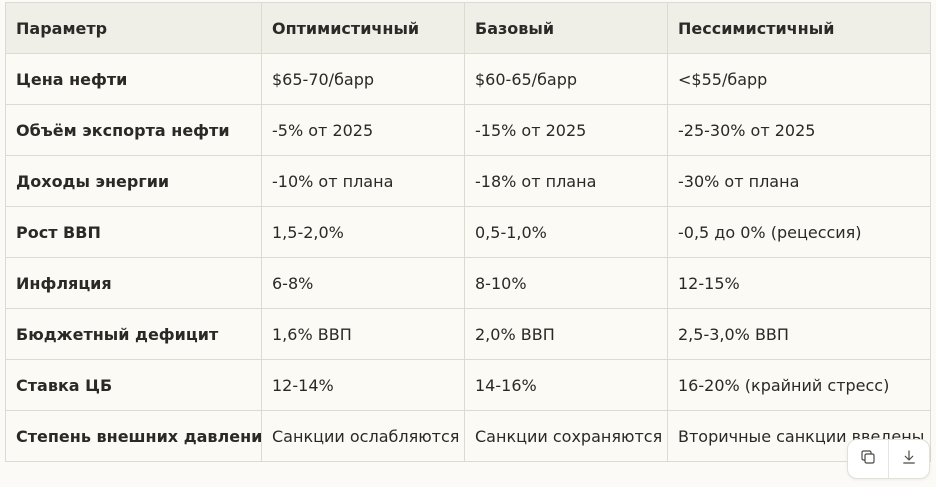  What do you see at coordinates (363, 334) in the screenshot?
I see `cell-optimistic: 1,6% ВВП` at bounding box center [363, 334].